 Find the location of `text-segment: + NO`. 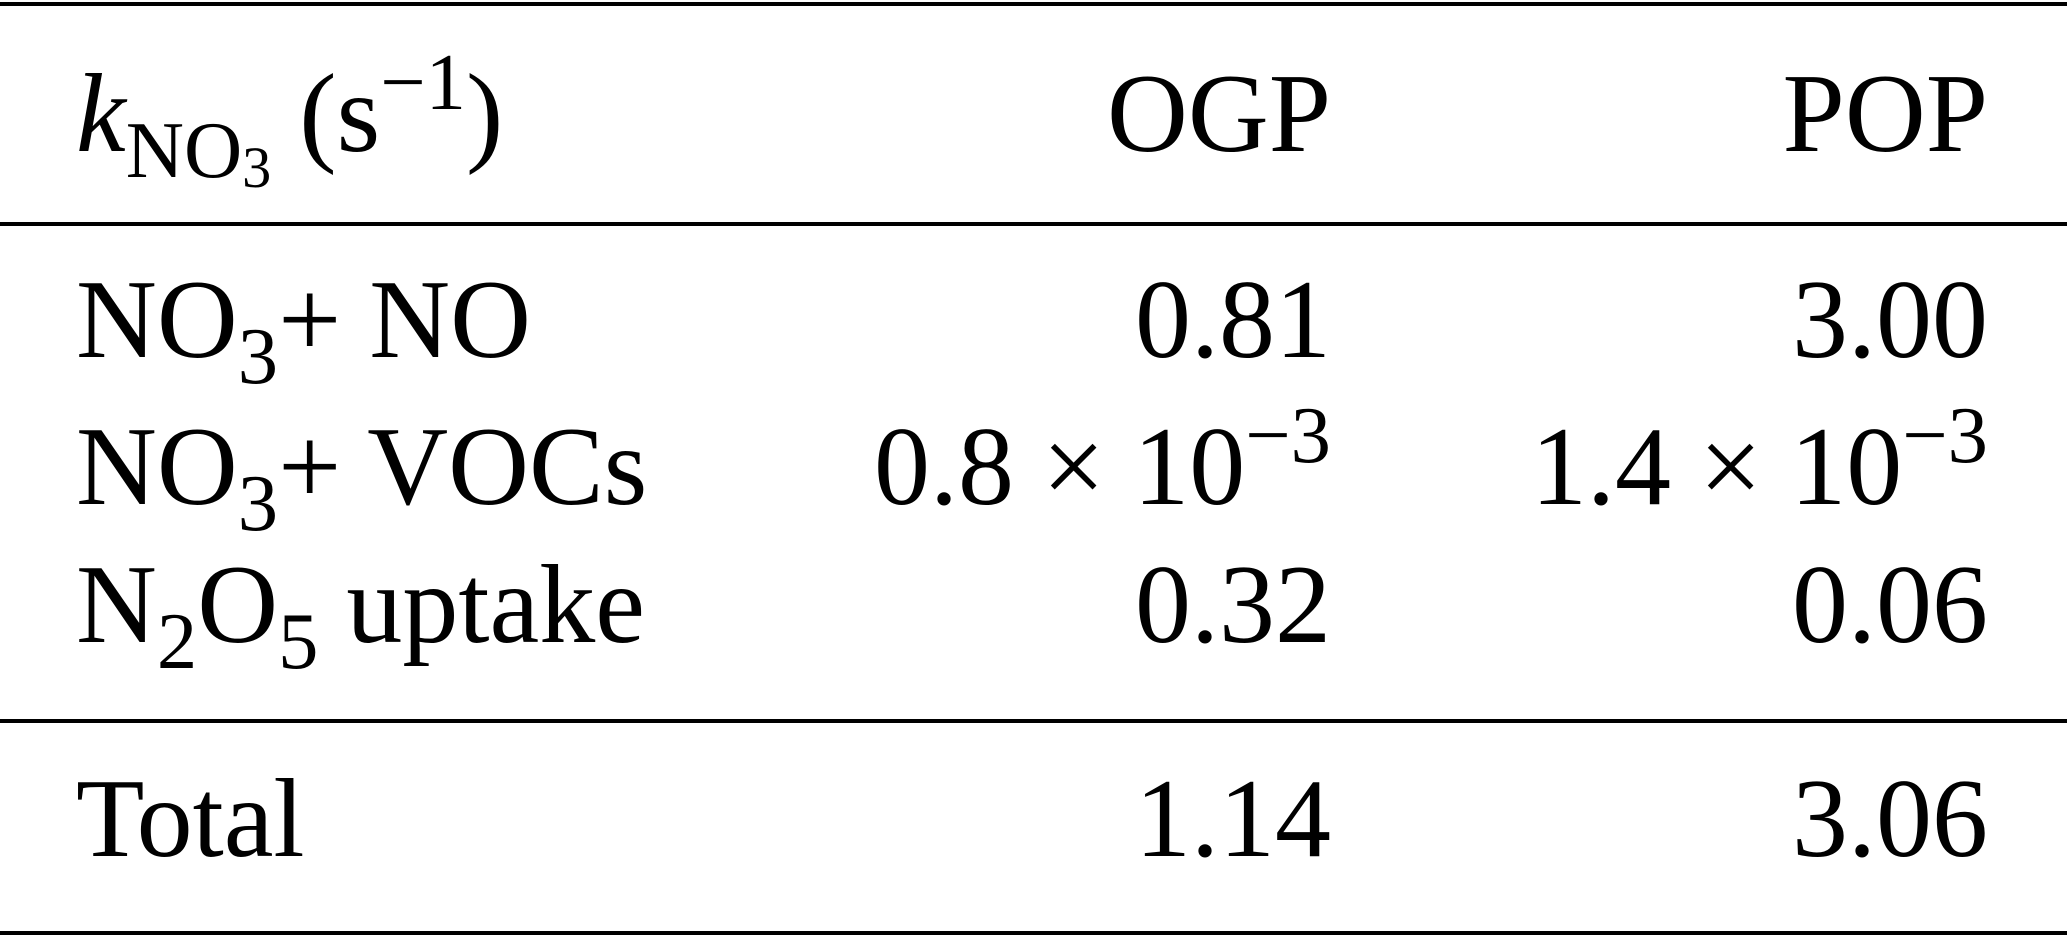

text-segment: + NO is located at coordinates (405, 320).